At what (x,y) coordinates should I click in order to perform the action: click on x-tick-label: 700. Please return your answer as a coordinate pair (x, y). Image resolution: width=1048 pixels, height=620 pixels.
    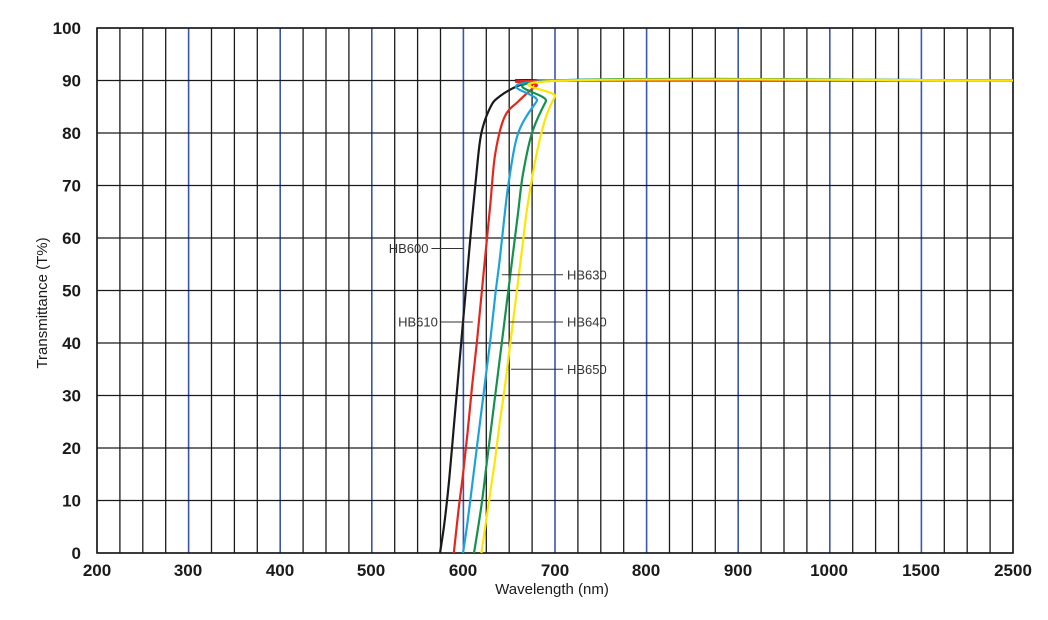
    Looking at the image, I should click on (555, 570).